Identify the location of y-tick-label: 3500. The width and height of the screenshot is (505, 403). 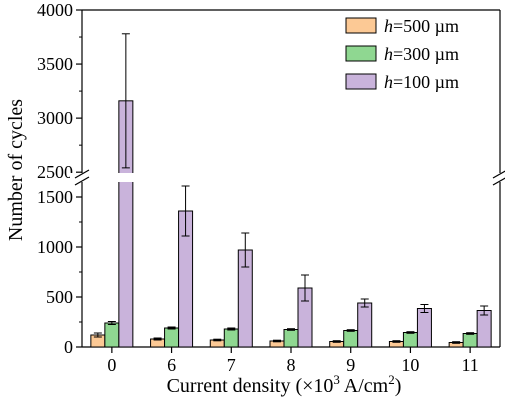
(55, 64).